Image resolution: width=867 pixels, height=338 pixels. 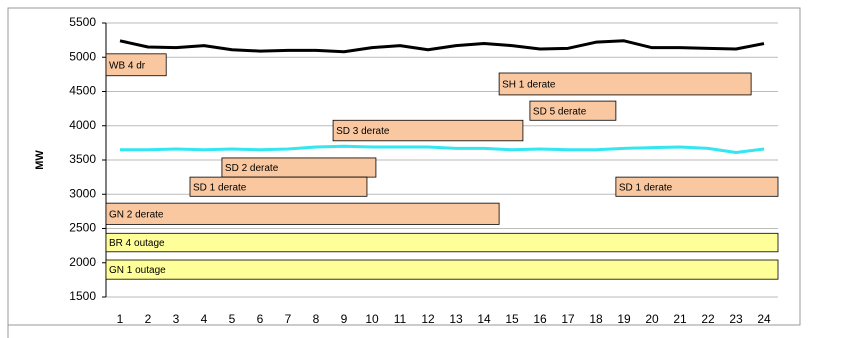 What do you see at coordinates (372, 319) in the screenshot?
I see `x-tick-label: 10` at bounding box center [372, 319].